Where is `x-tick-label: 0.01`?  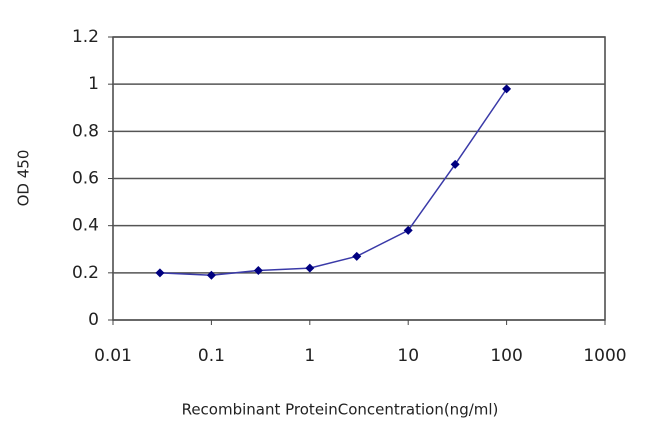
x-tick-label: 0.01 is located at coordinates (113, 356).